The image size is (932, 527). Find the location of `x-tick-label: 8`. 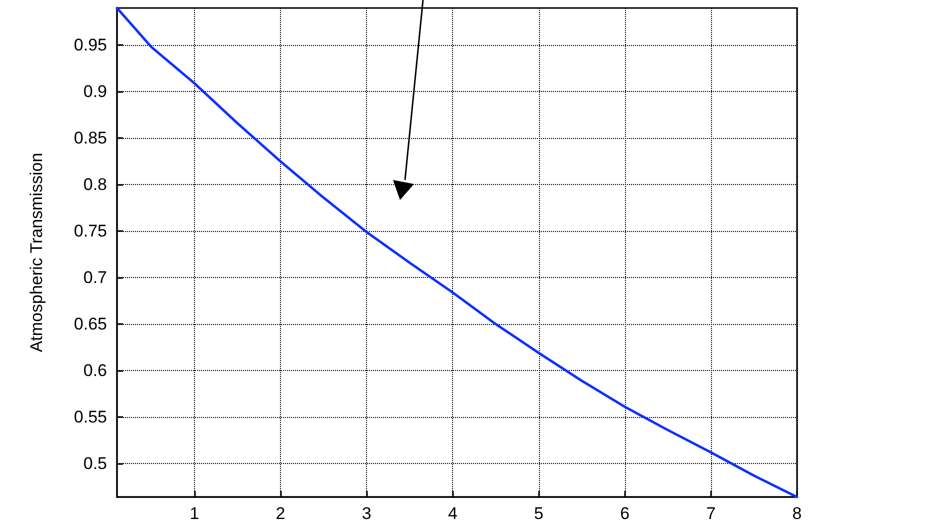

x-tick-label: 8 is located at coordinates (797, 513).